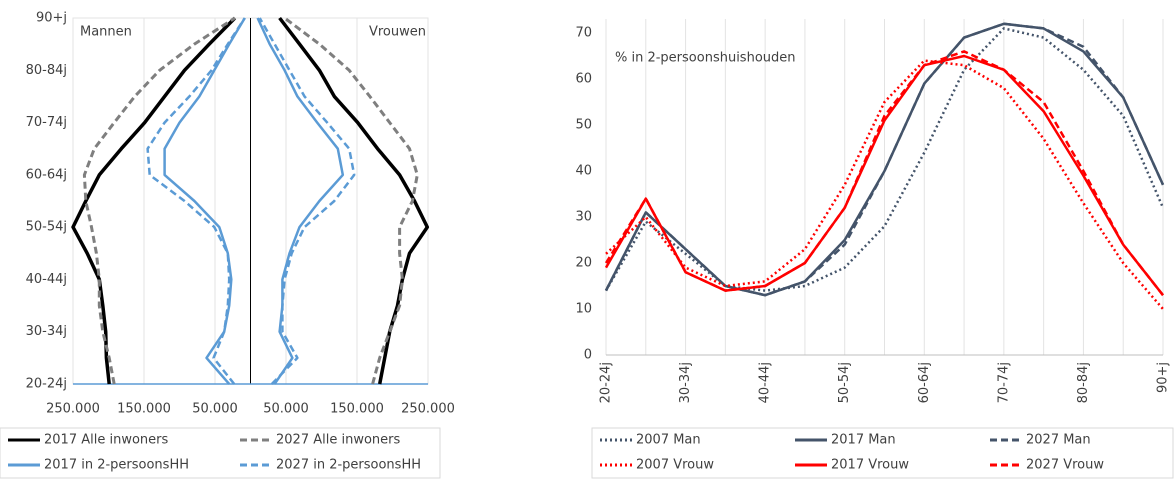 The image size is (1174, 479). Describe the element at coordinates (106, 440) in the screenshot. I see `legend-label: 2017 Alle inwoners` at that location.